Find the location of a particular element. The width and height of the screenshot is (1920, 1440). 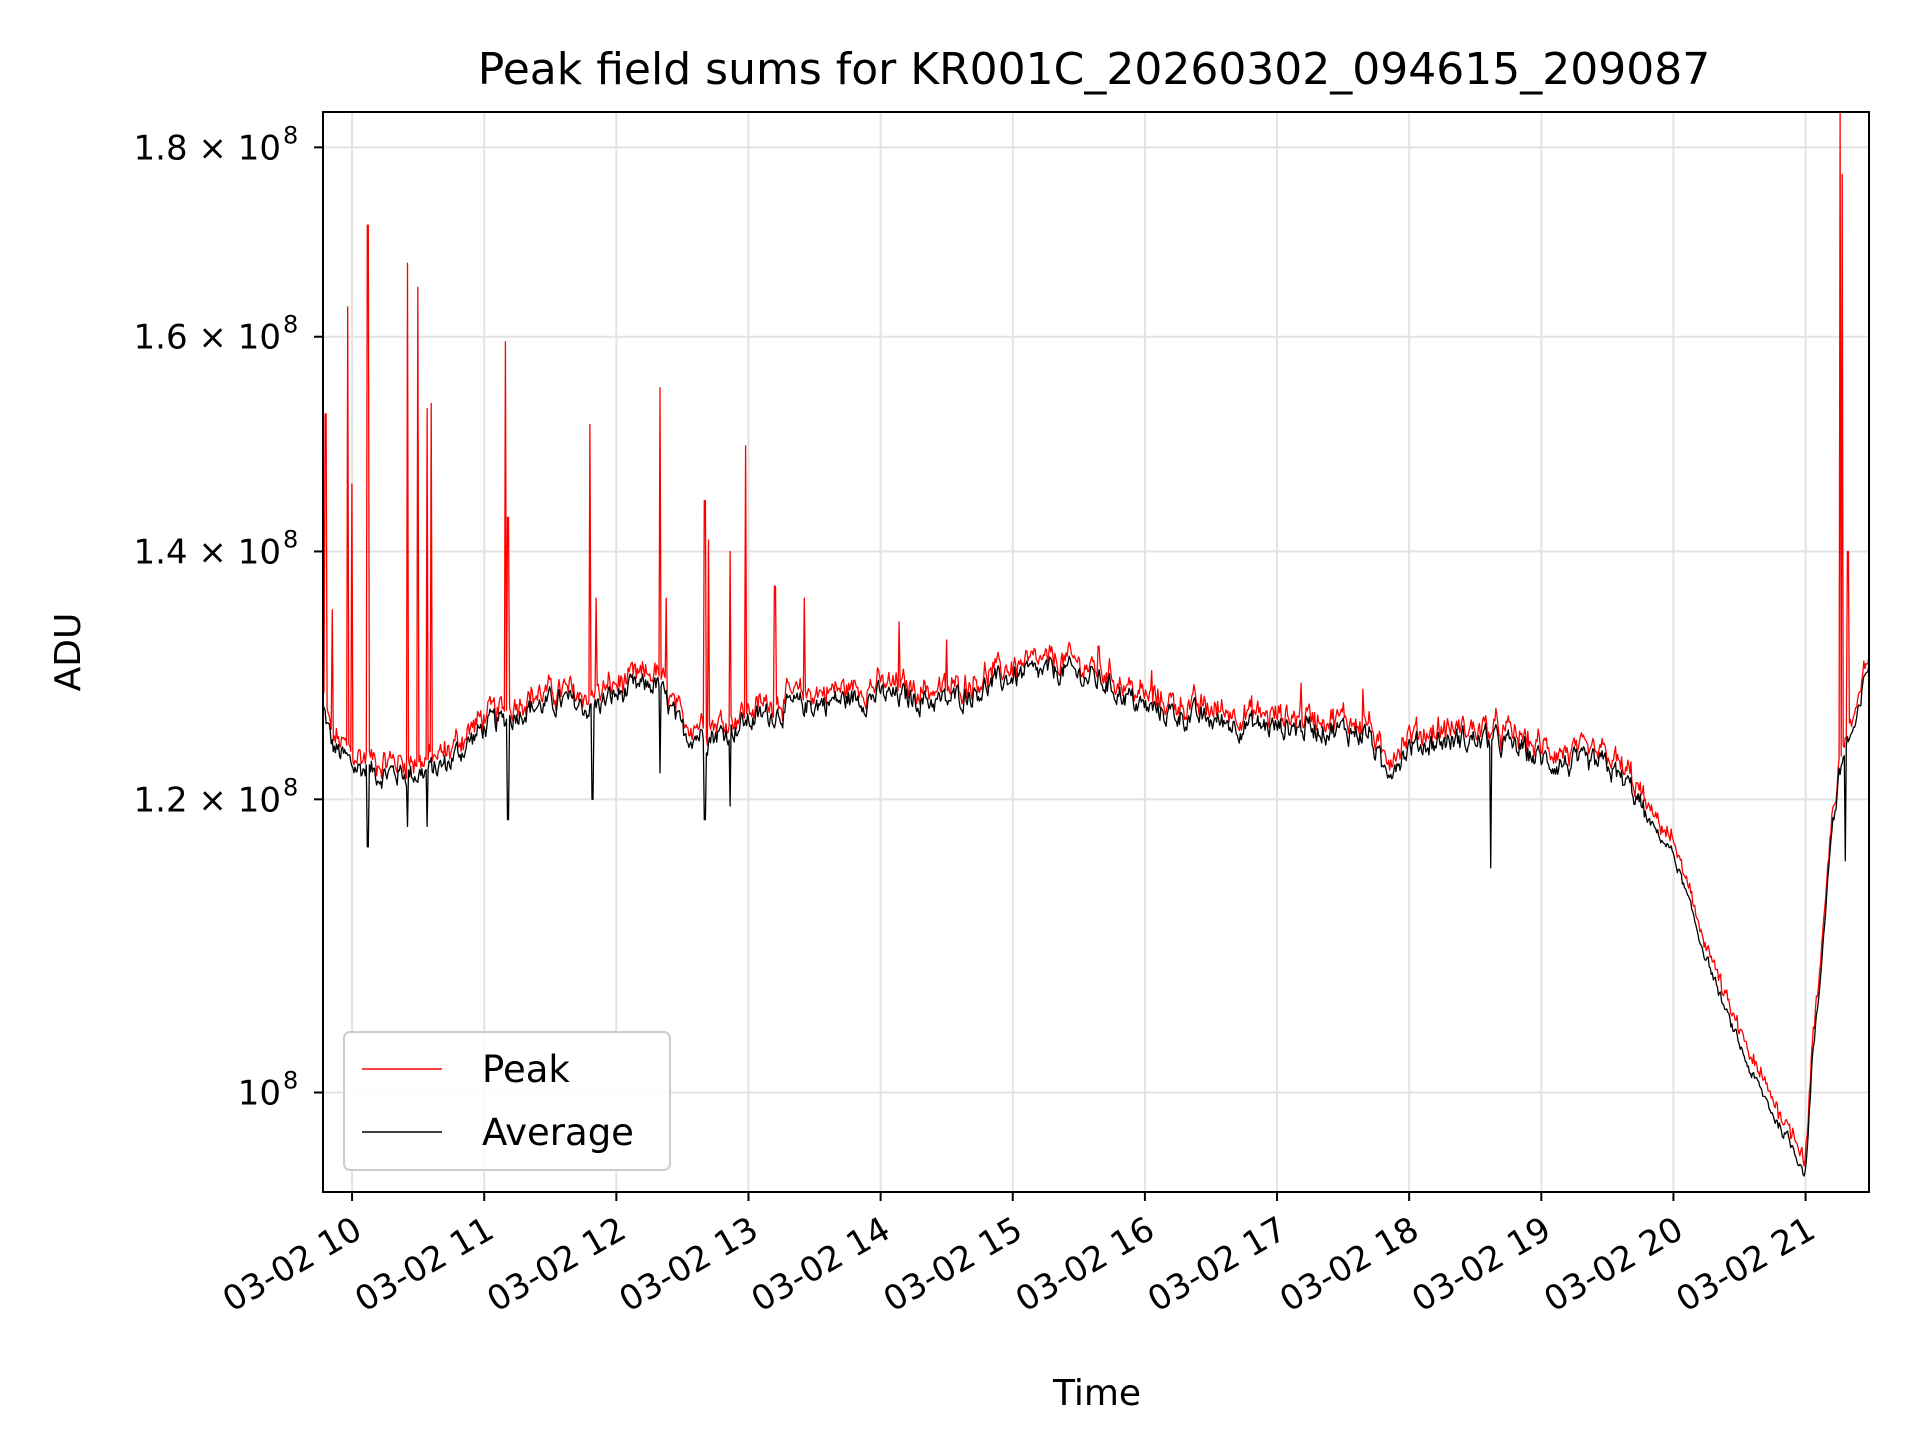

y-tick-base: 1.4 × 10 is located at coordinates (207, 552).